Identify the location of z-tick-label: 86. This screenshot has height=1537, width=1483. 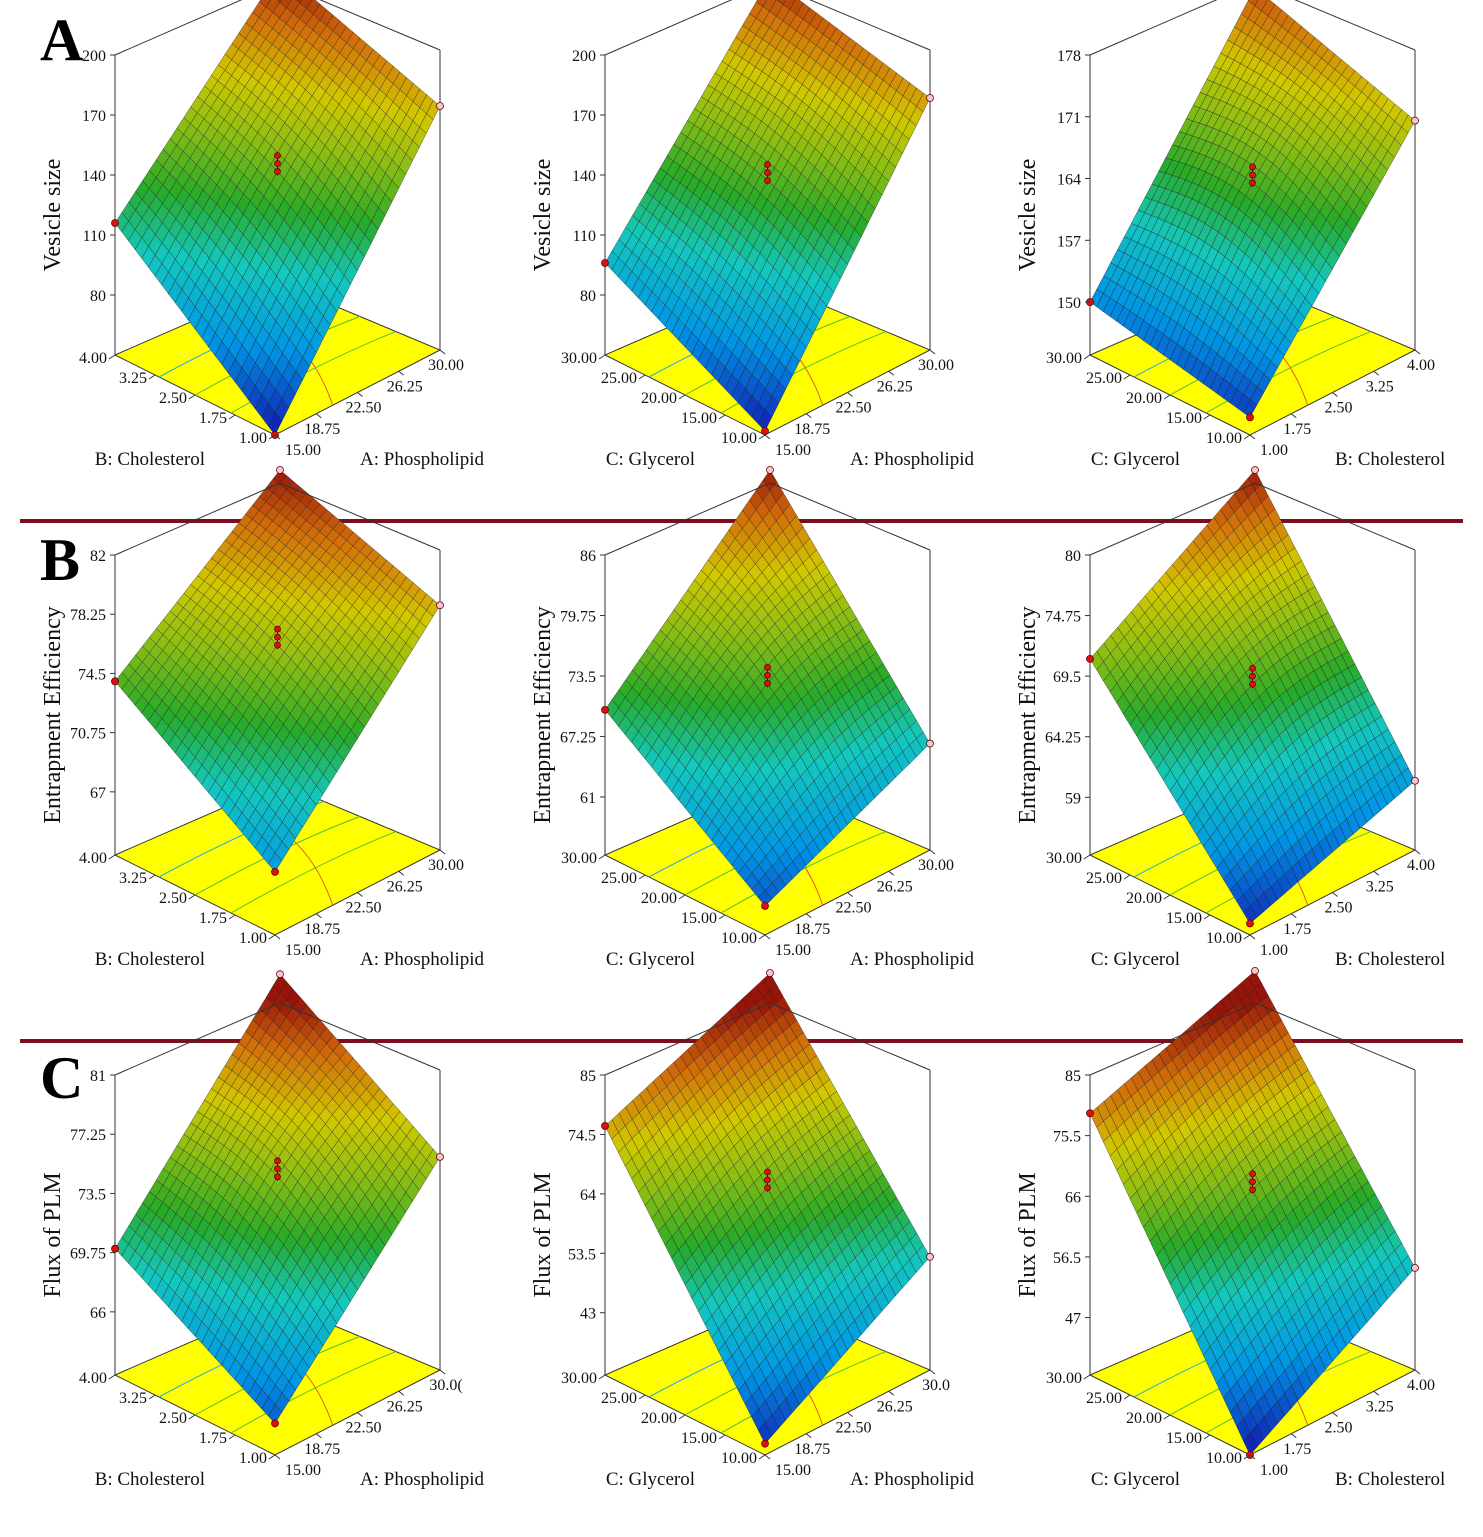
(588, 556).